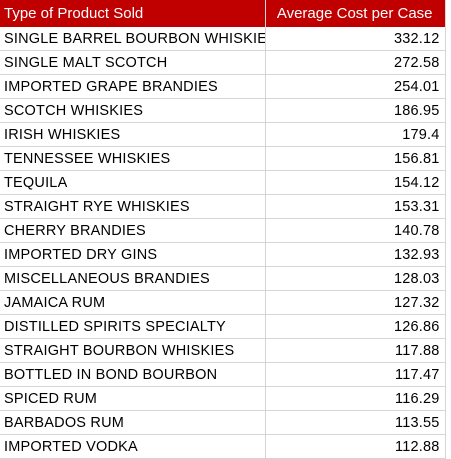 The height and width of the screenshot is (459, 451). Describe the element at coordinates (355, 302) in the screenshot. I see `cost-cell: 127.32` at that location.